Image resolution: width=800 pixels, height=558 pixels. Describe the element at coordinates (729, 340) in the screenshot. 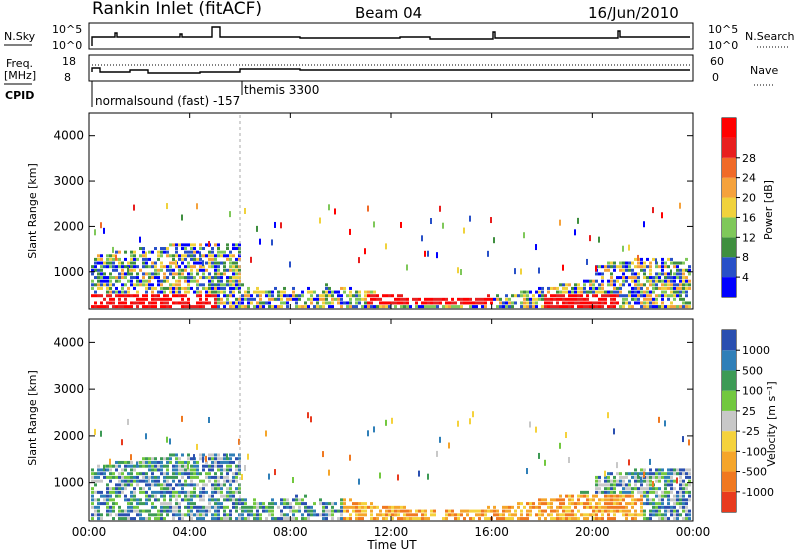

I see `velocity-colorbar-segment` at that location.